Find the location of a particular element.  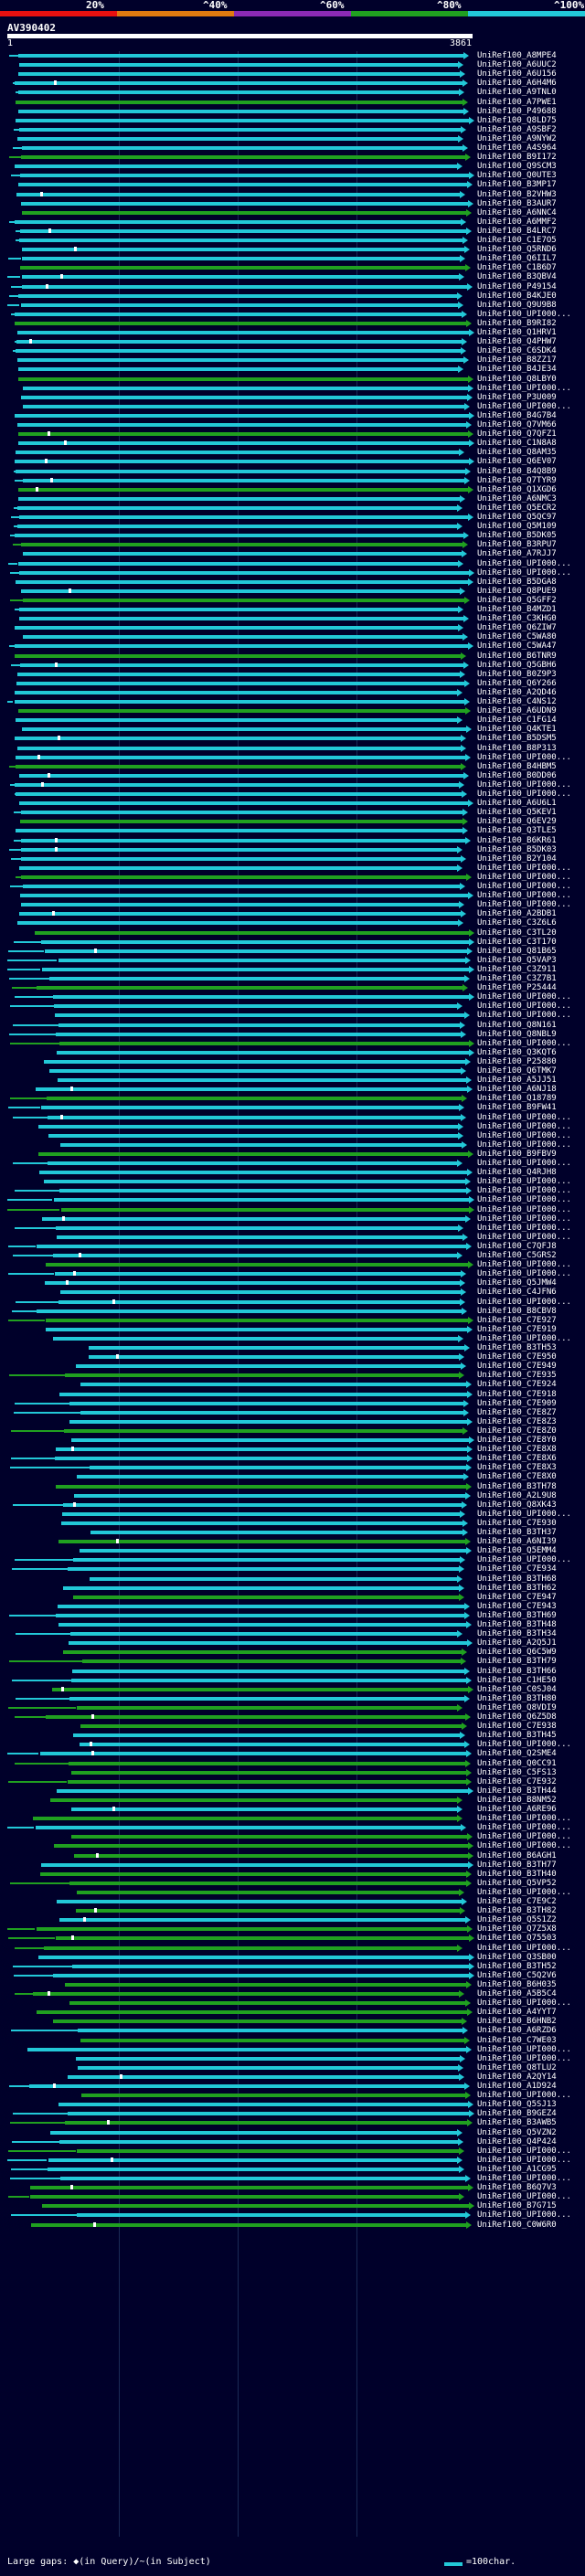

hit-link: UniRef100_B6KR61 is located at coordinates (517, 840).